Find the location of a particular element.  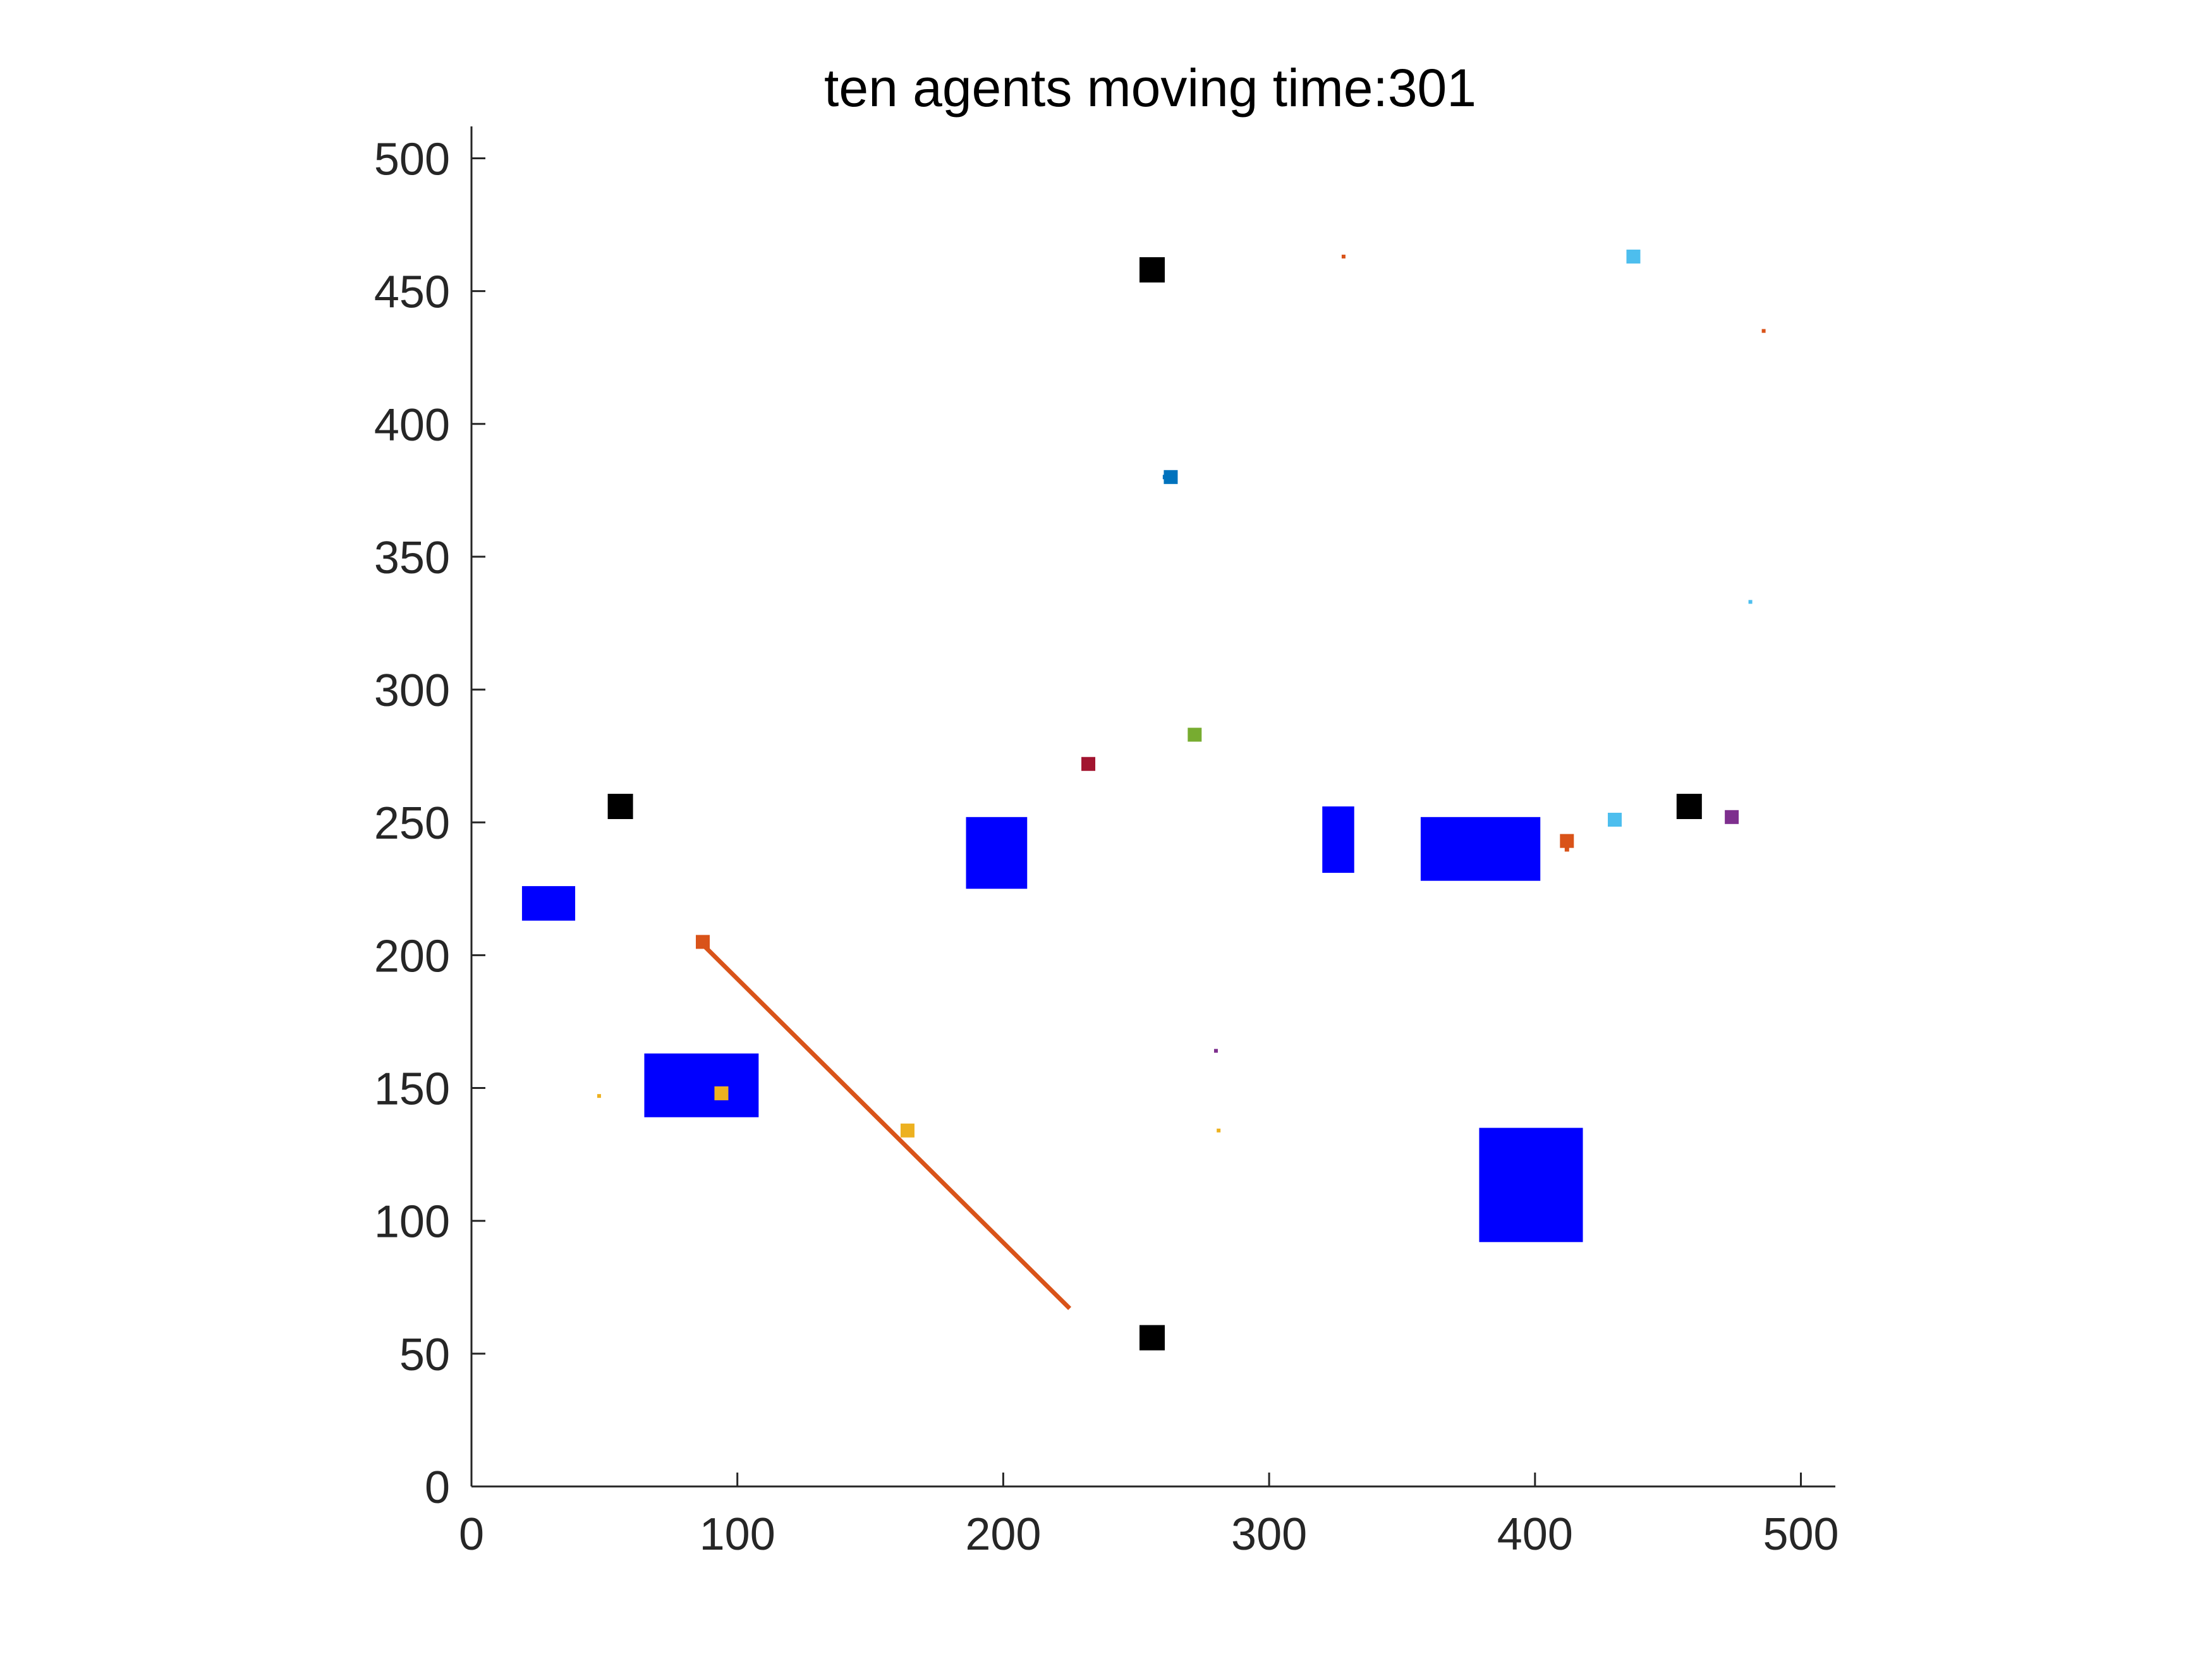

x-tick-label: 300 is located at coordinates (1269, 1534).